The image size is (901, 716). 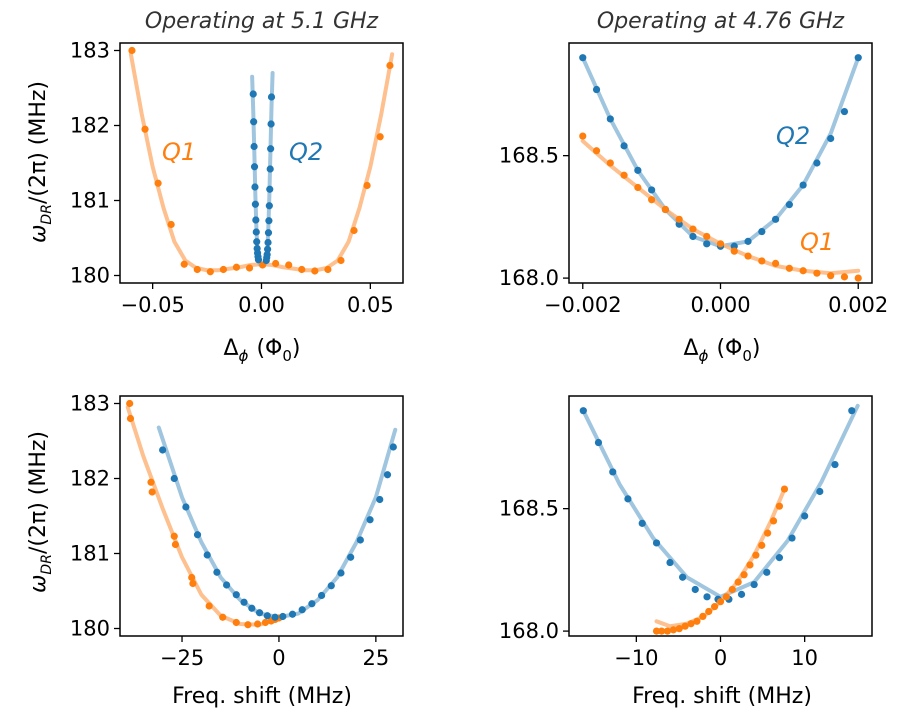 What do you see at coordinates (40, 162) in the screenshot?
I see `ylabel-top: ωDR/(2π) (MHz)` at bounding box center [40, 162].